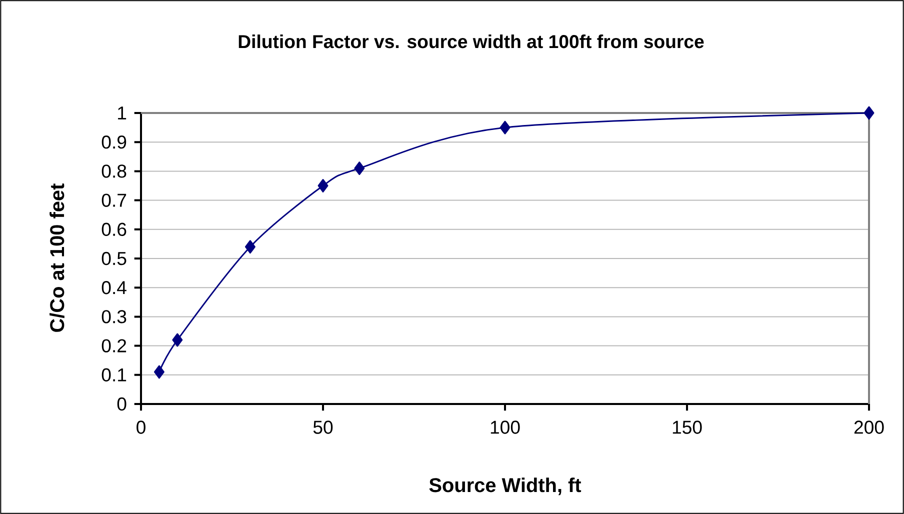 The width and height of the screenshot is (904, 514). Describe the element at coordinates (114, 345) in the screenshot. I see `y-tick-label: 0.2` at that location.